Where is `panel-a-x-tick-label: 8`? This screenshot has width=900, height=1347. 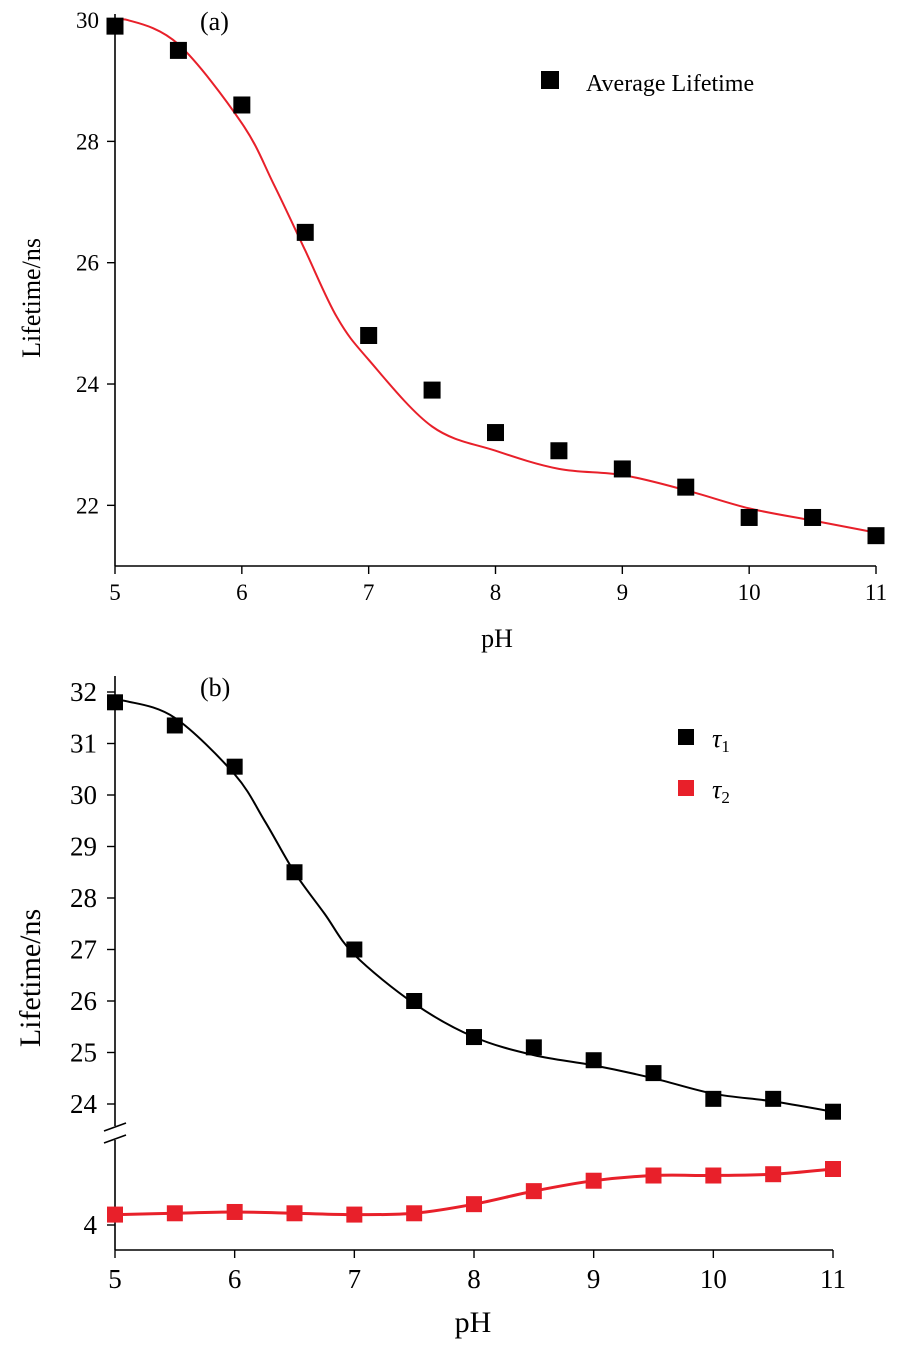 panel-a-x-tick-label: 8 is located at coordinates (496, 592).